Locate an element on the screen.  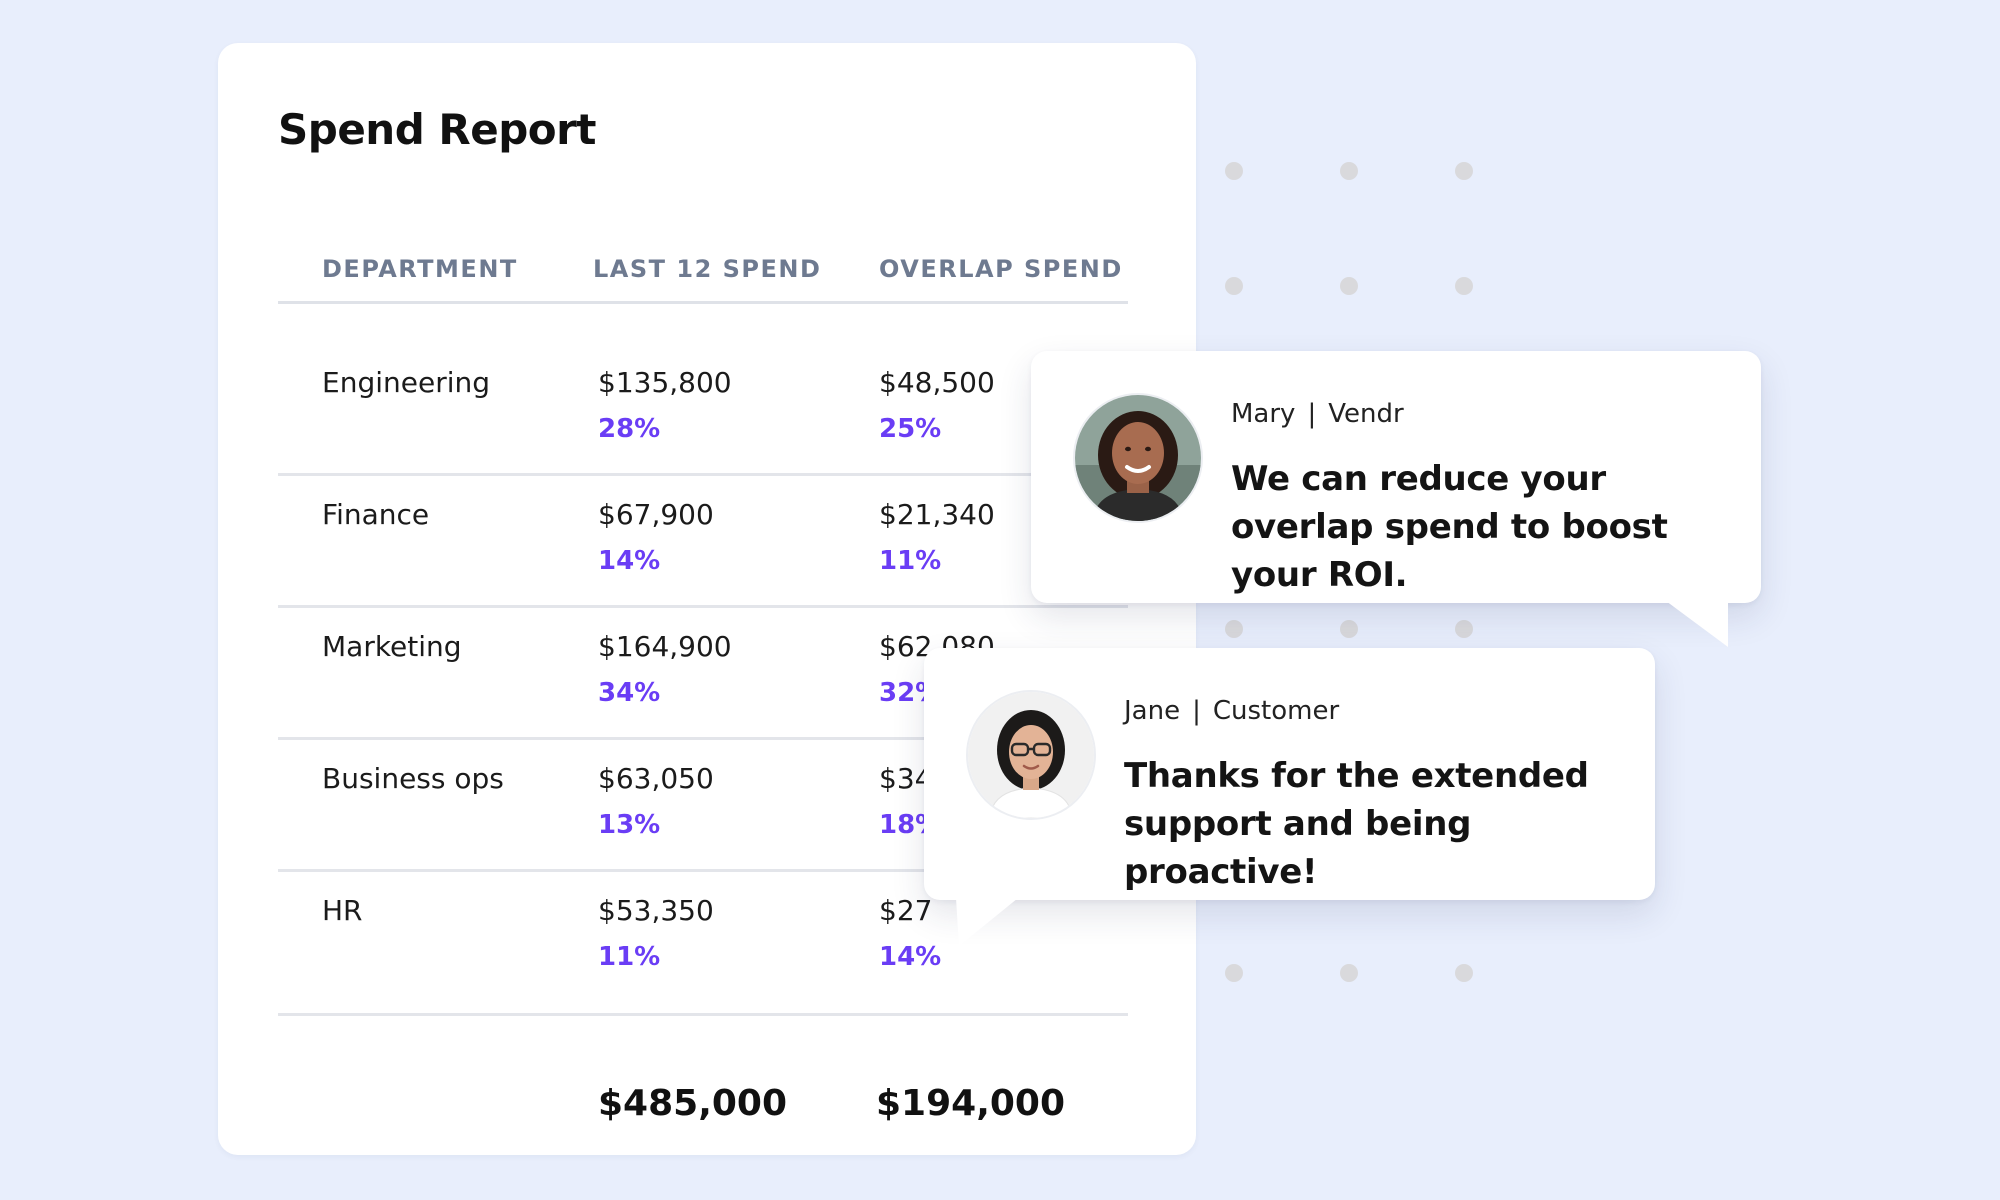
header-divider is located at coordinates (703, 302).